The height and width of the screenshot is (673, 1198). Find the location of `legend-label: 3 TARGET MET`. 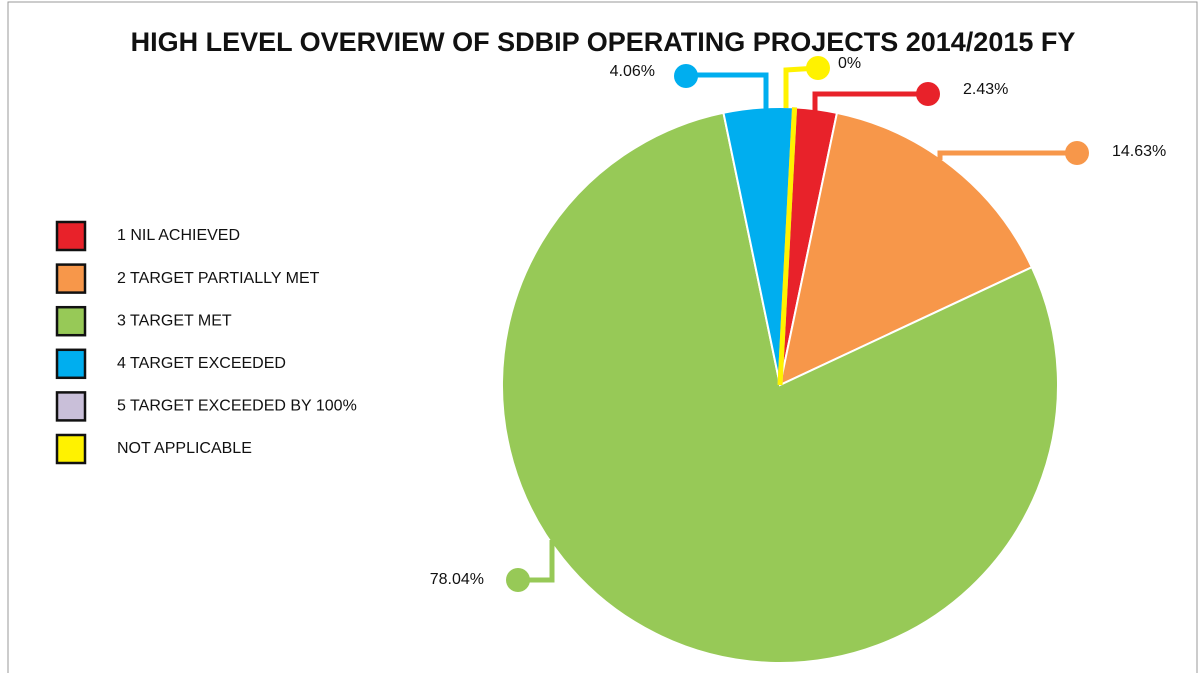

legend-label: 3 TARGET MET is located at coordinates (174, 320).